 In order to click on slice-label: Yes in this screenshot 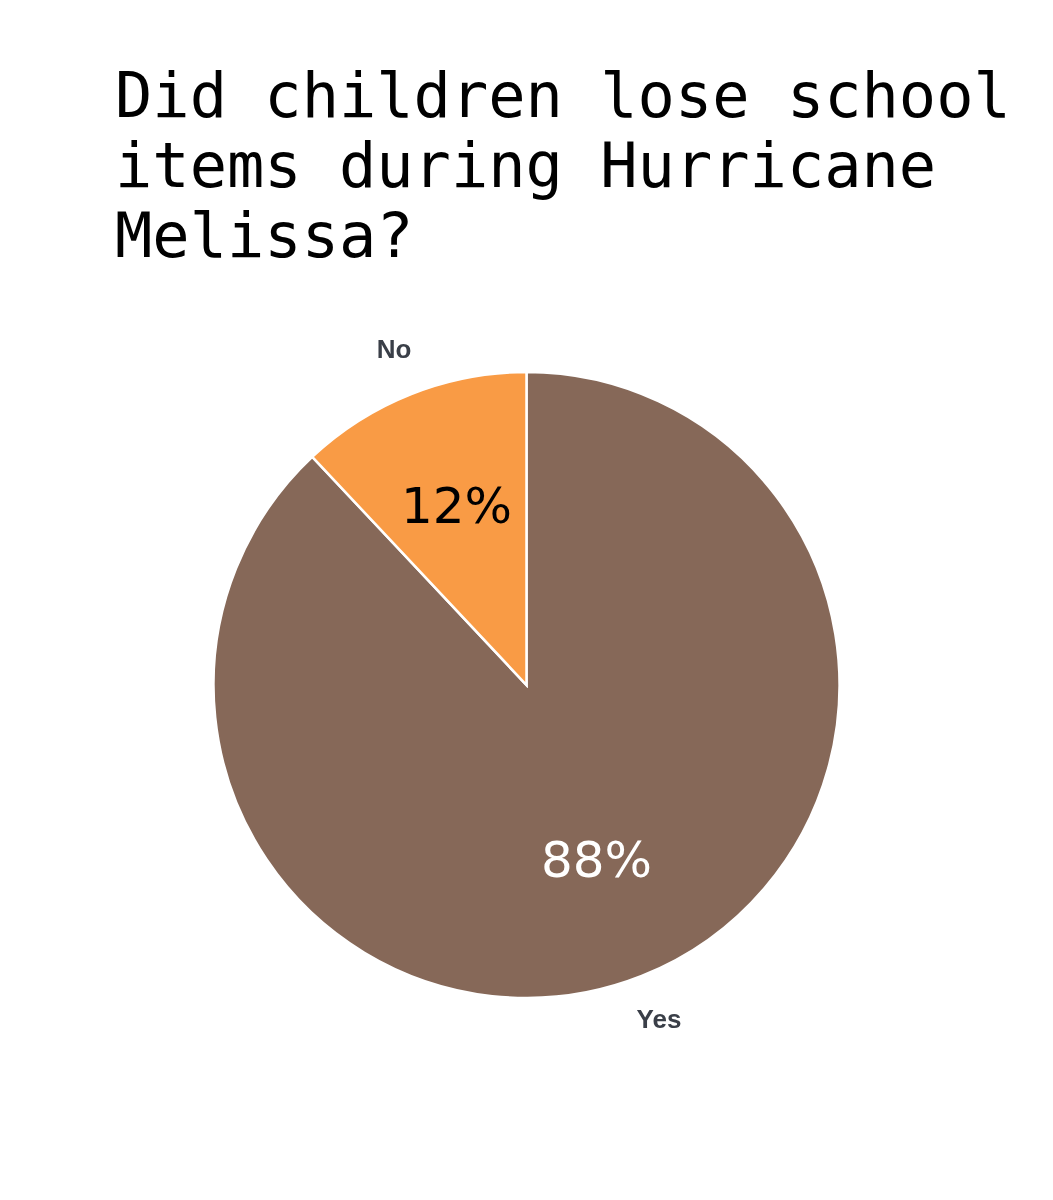, I will do `click(659, 1018)`.